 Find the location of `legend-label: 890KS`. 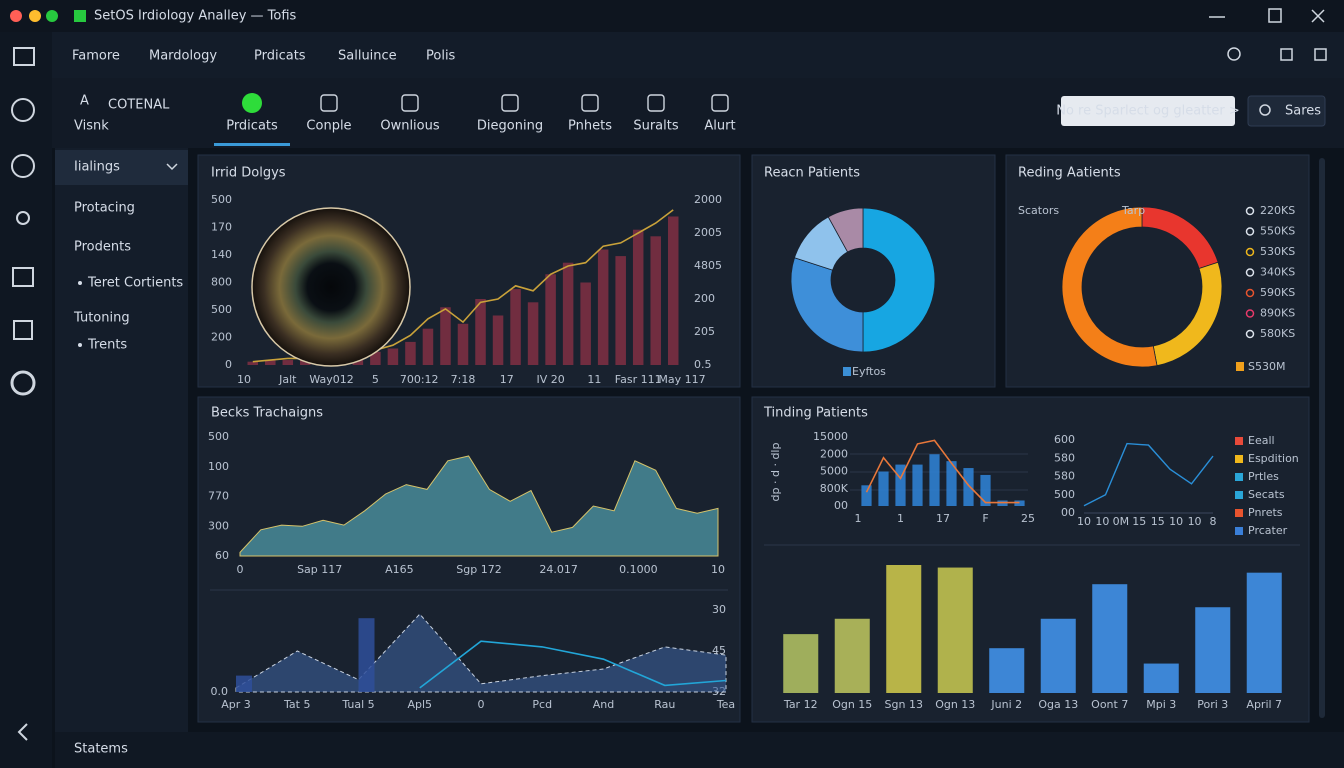

legend-label: 890KS is located at coordinates (1277, 313).